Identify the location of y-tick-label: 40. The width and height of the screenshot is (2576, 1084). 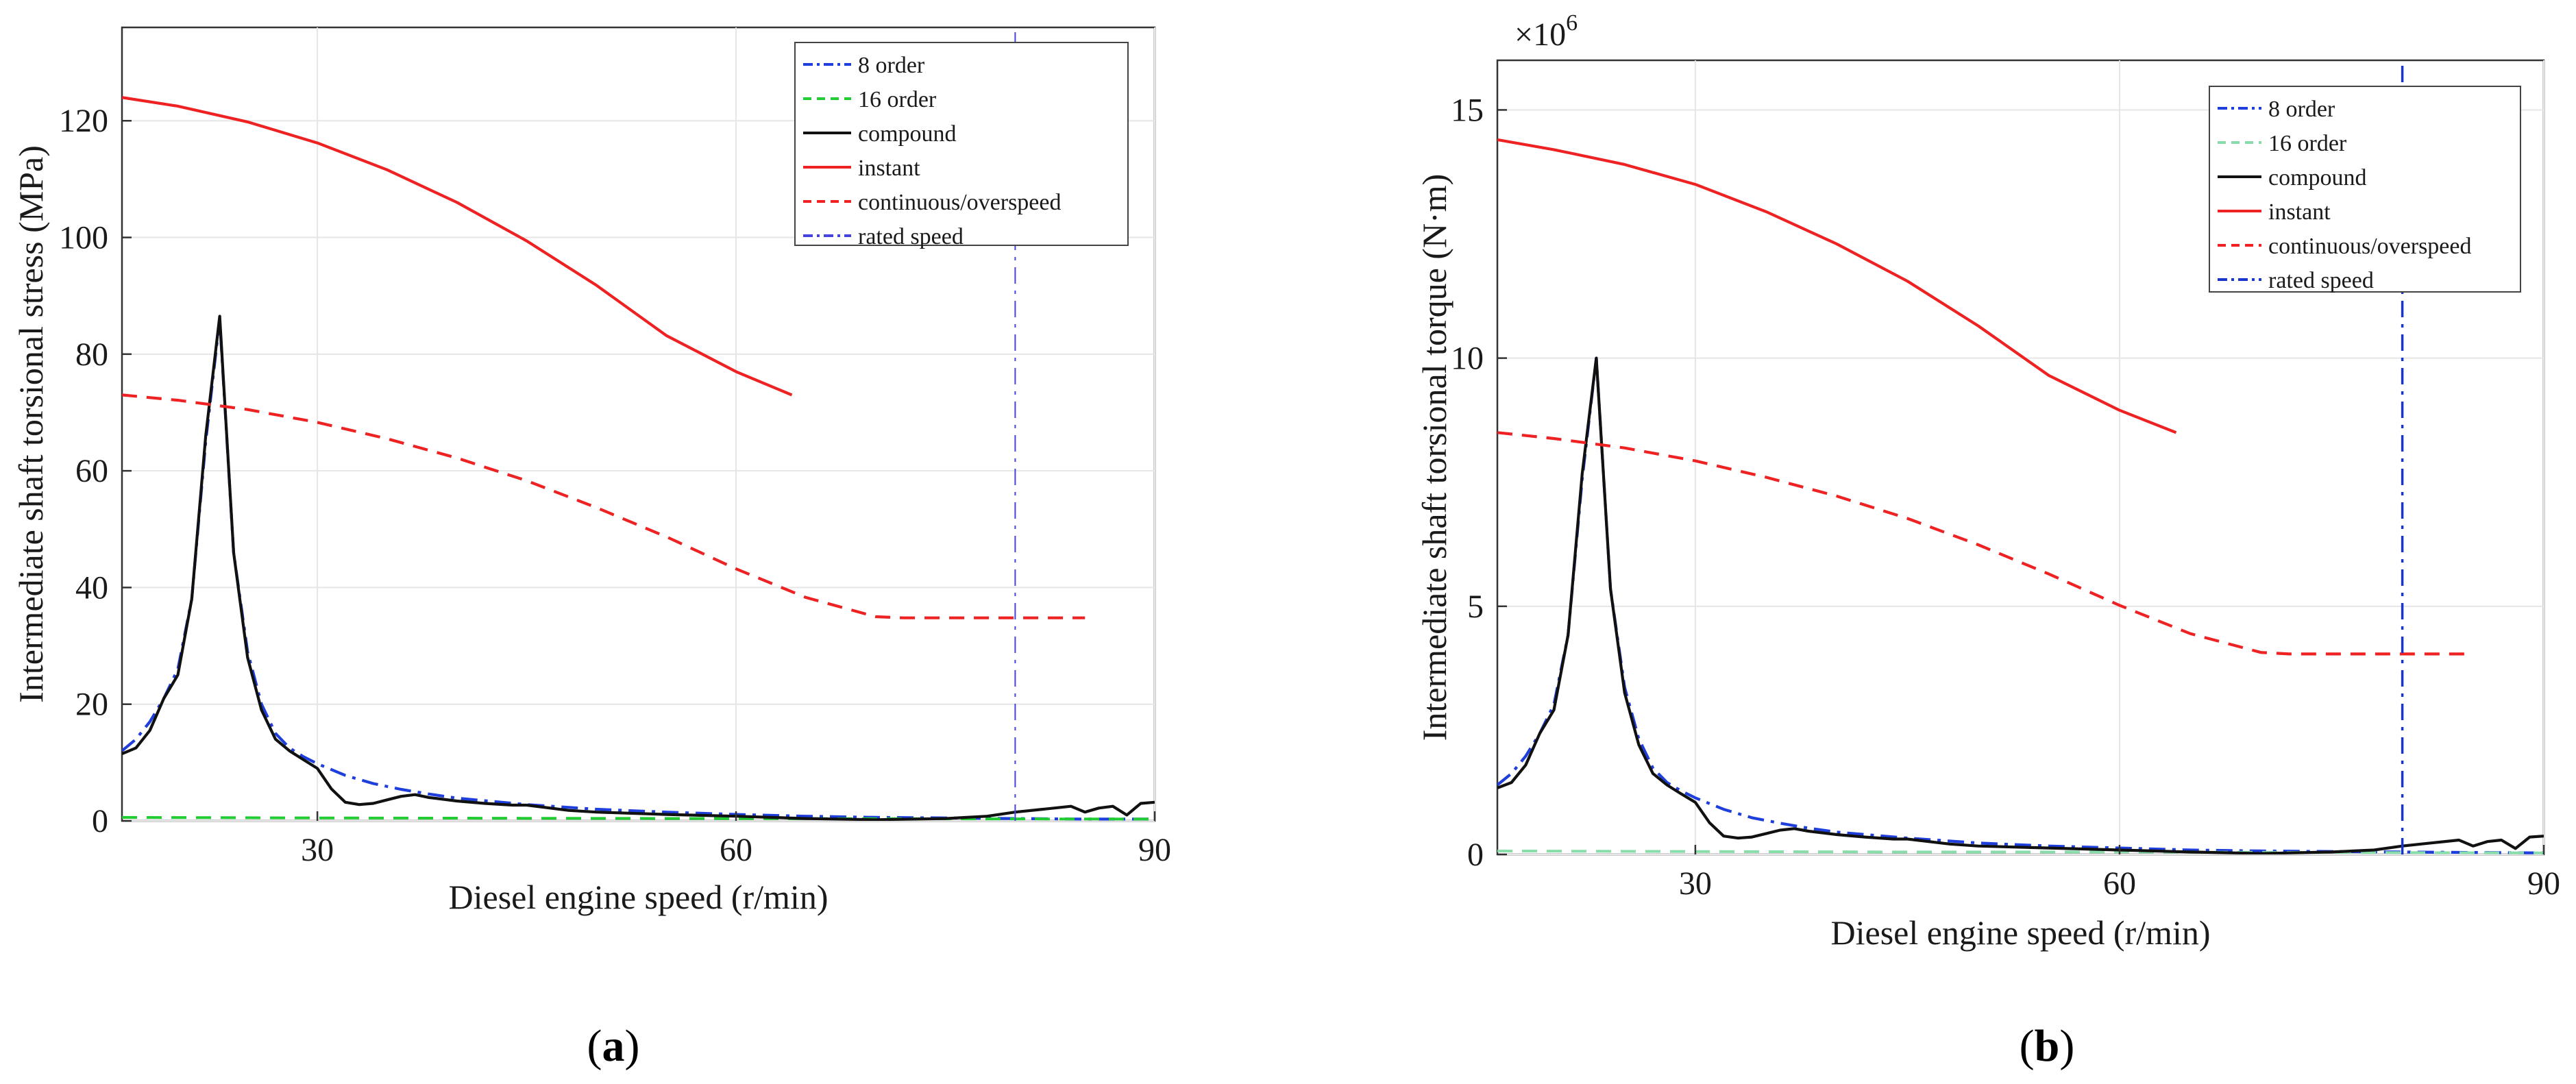
(92, 587).